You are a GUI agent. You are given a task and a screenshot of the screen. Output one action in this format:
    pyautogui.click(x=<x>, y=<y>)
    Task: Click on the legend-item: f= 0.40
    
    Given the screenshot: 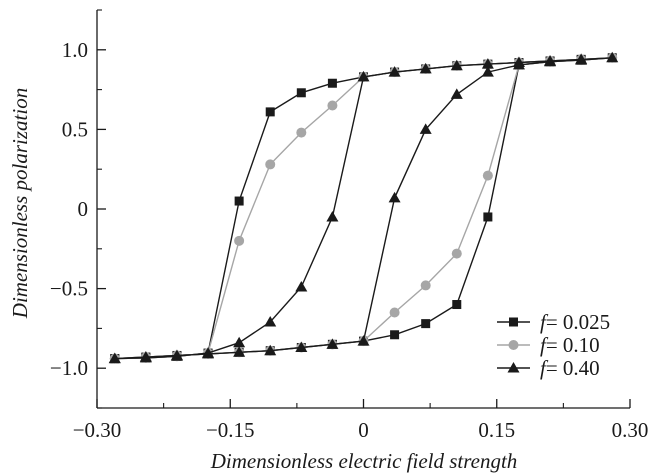 What is the action you would take?
    pyautogui.click(x=548, y=368)
    